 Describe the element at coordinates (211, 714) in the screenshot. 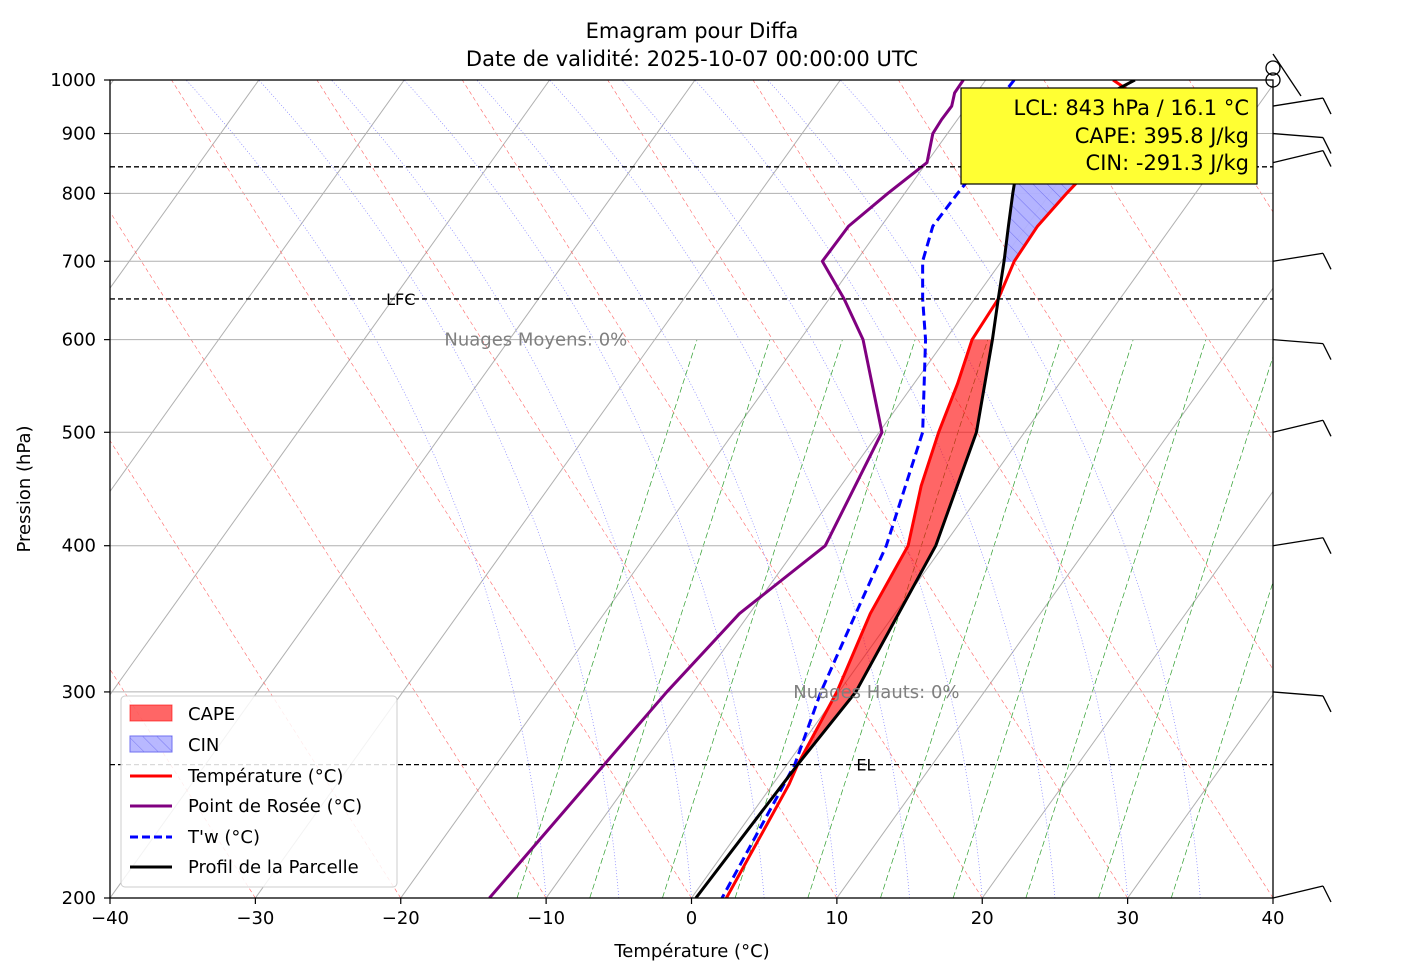

I see `legend-label-cape: CAPE` at that location.